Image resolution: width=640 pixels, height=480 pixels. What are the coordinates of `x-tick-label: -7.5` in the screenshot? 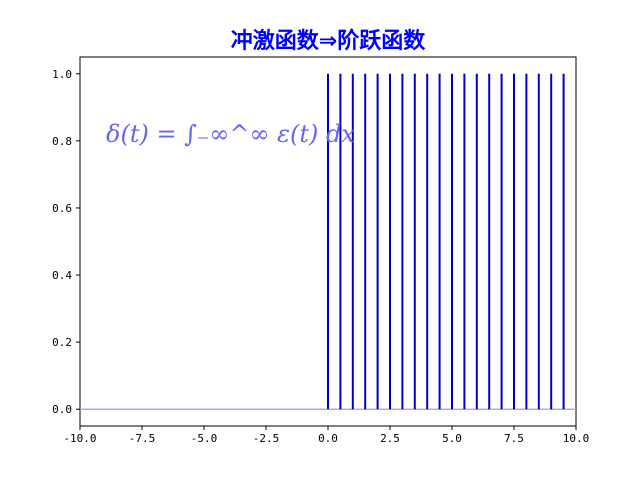 It's located at (142, 438).